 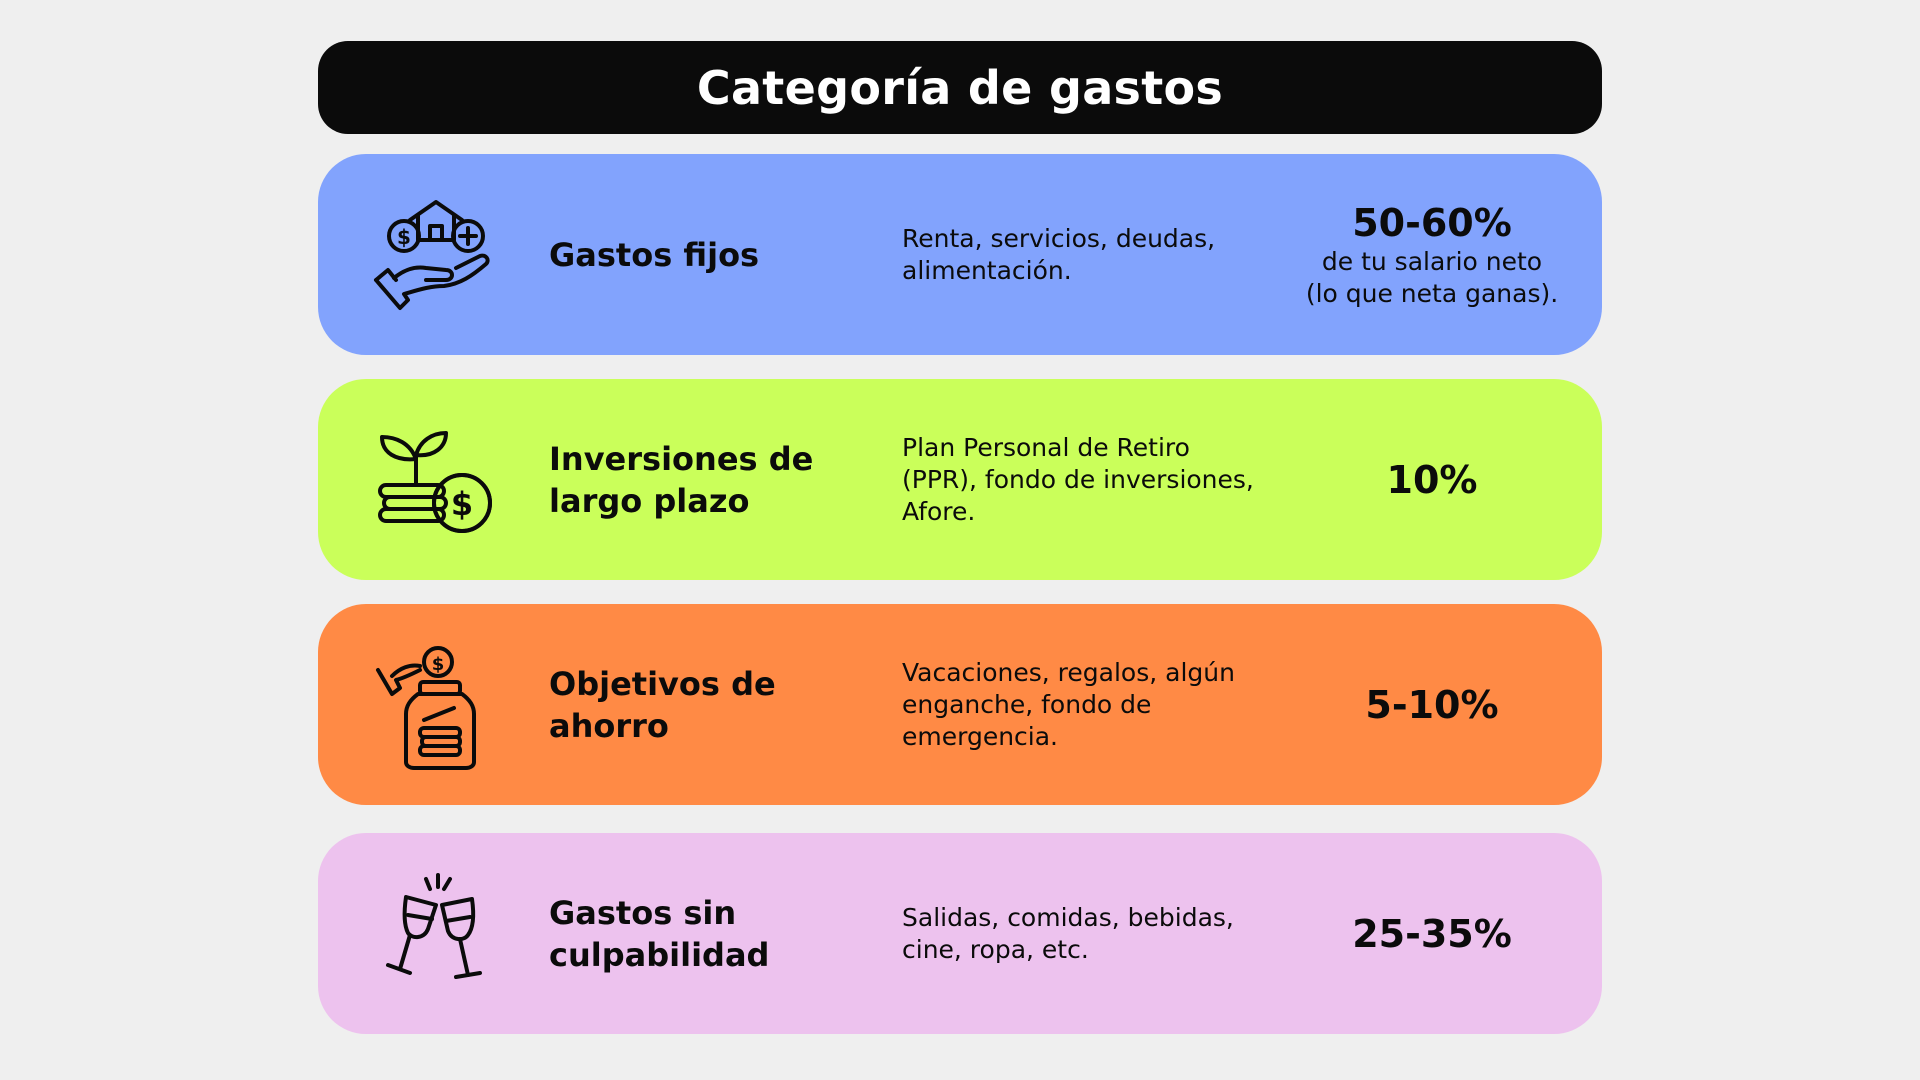 I want to click on category-description: Renta, servicios, deudas, alimentación., so click(x=1059, y=254).